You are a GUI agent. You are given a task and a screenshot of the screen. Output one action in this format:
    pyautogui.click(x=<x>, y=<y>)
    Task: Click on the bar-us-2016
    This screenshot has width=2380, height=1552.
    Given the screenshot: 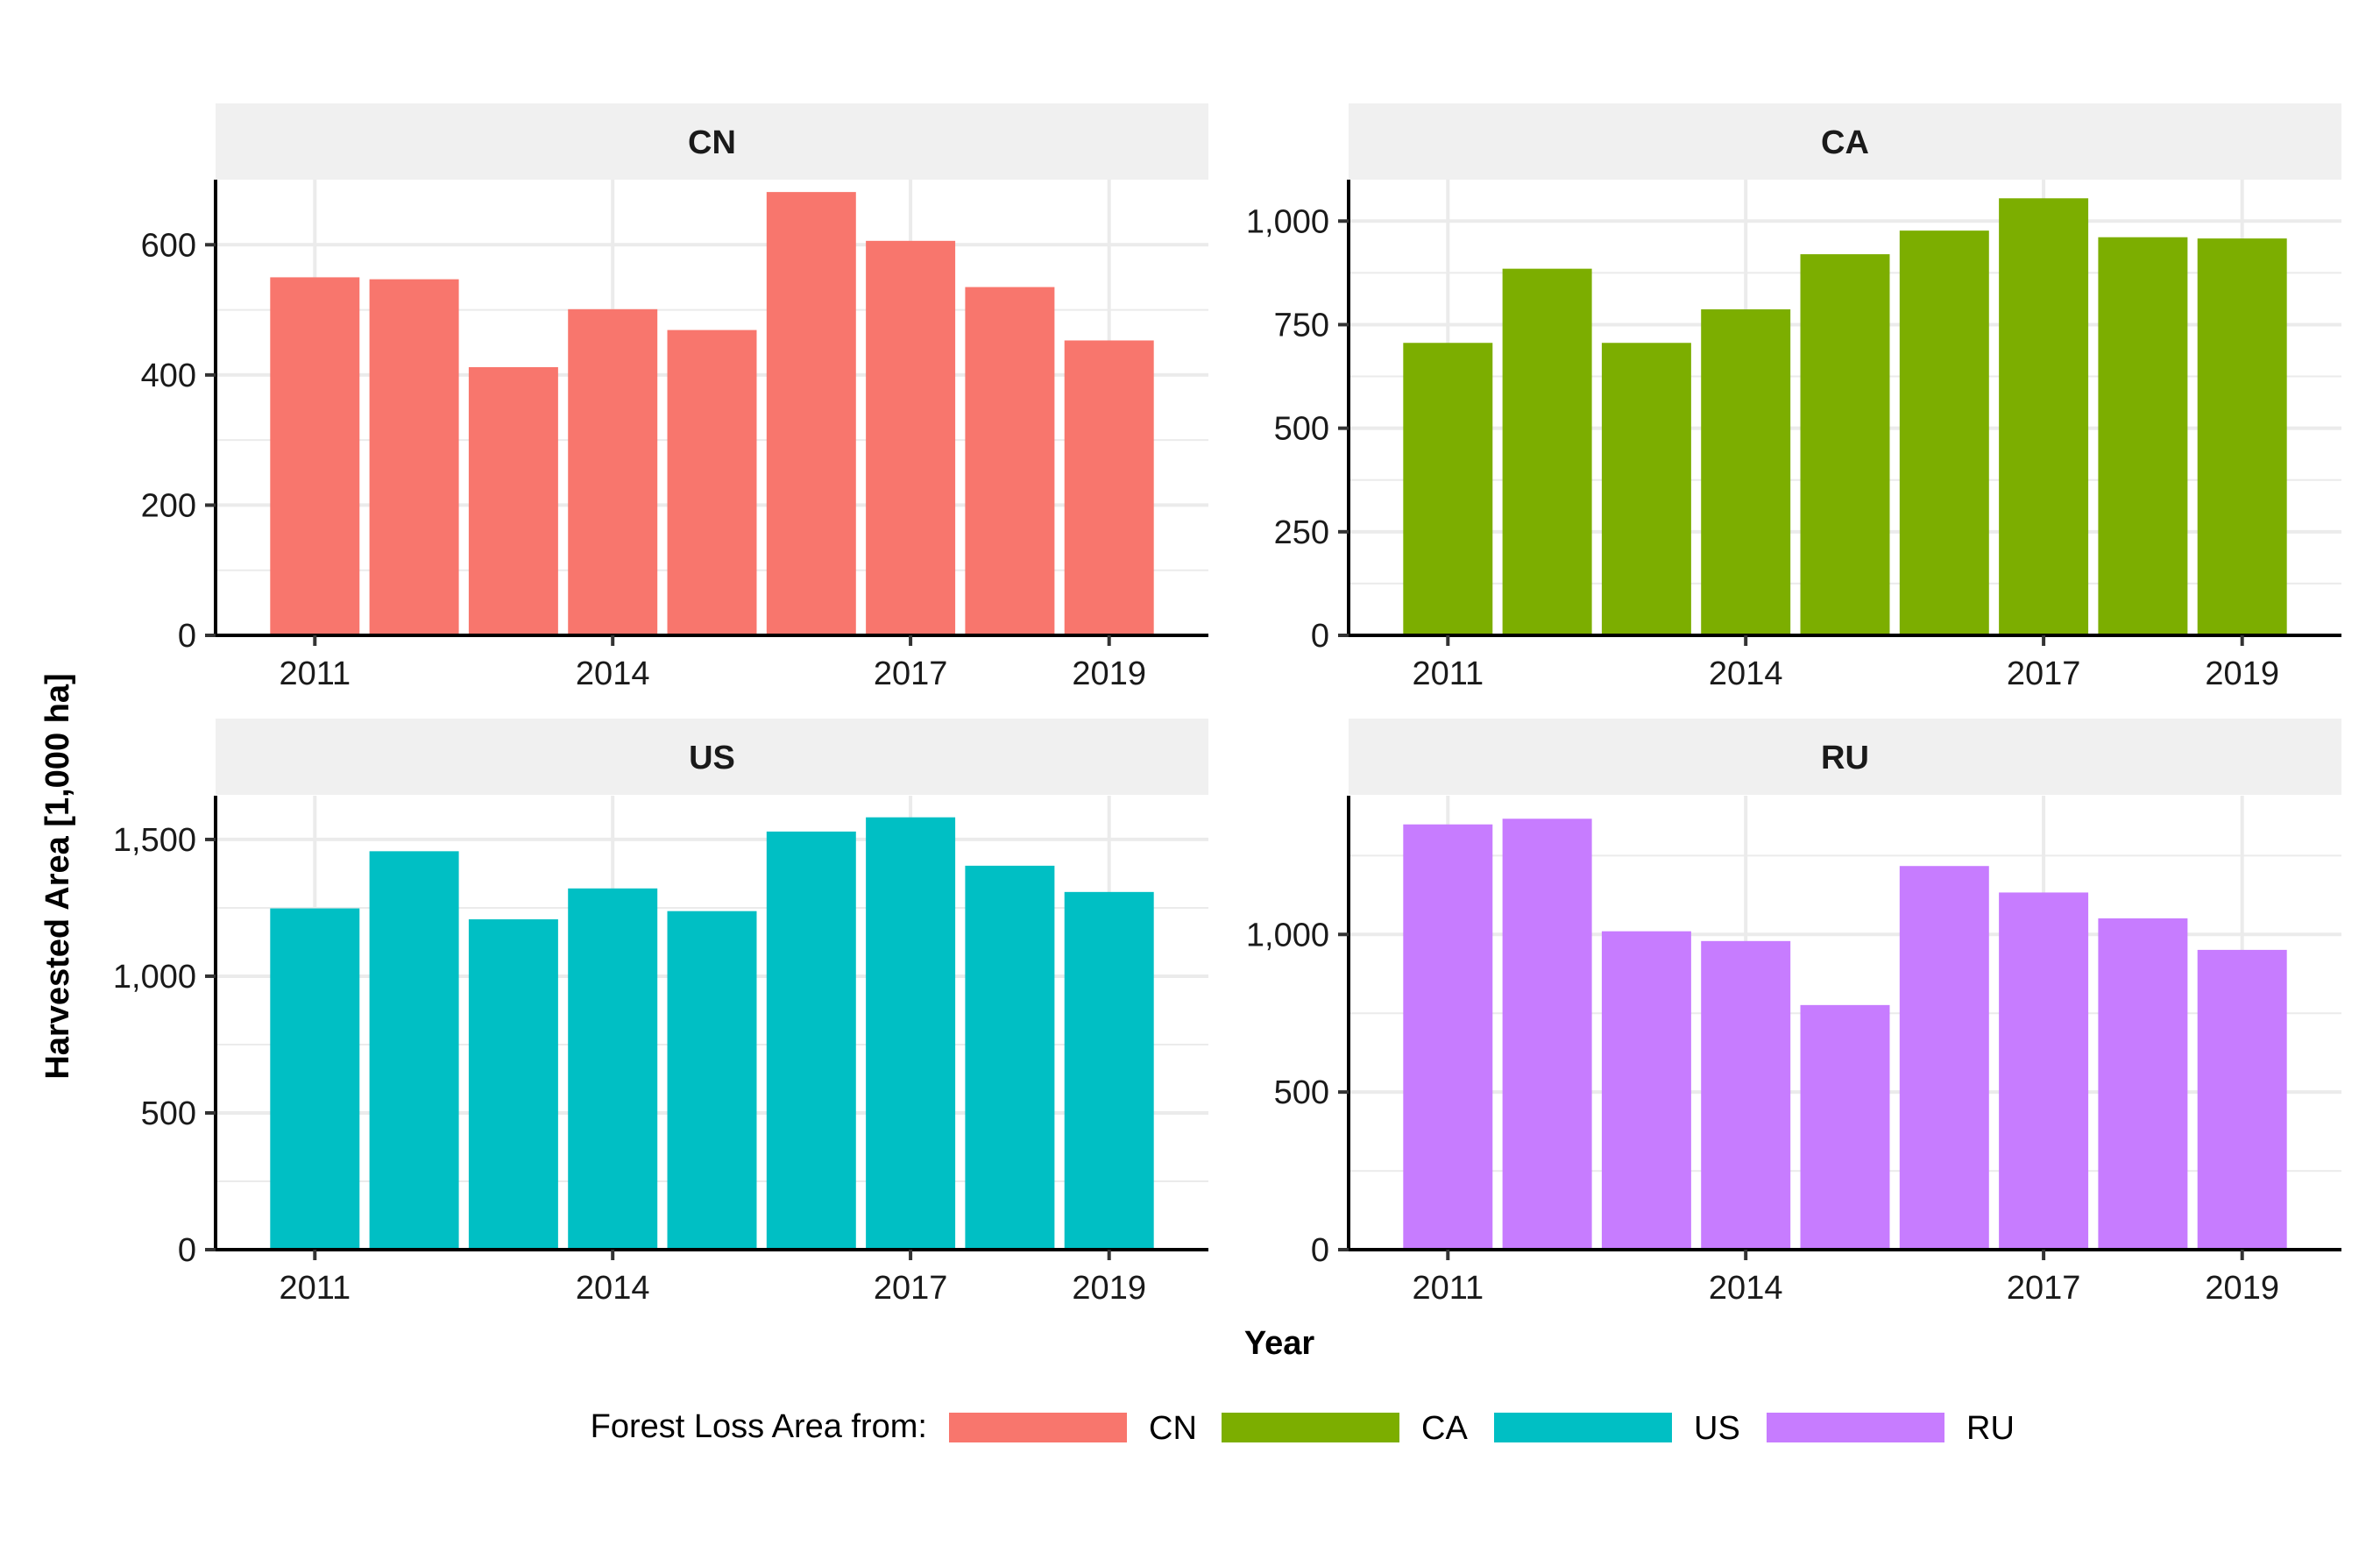 What is the action you would take?
    pyautogui.click(x=811, y=1040)
    